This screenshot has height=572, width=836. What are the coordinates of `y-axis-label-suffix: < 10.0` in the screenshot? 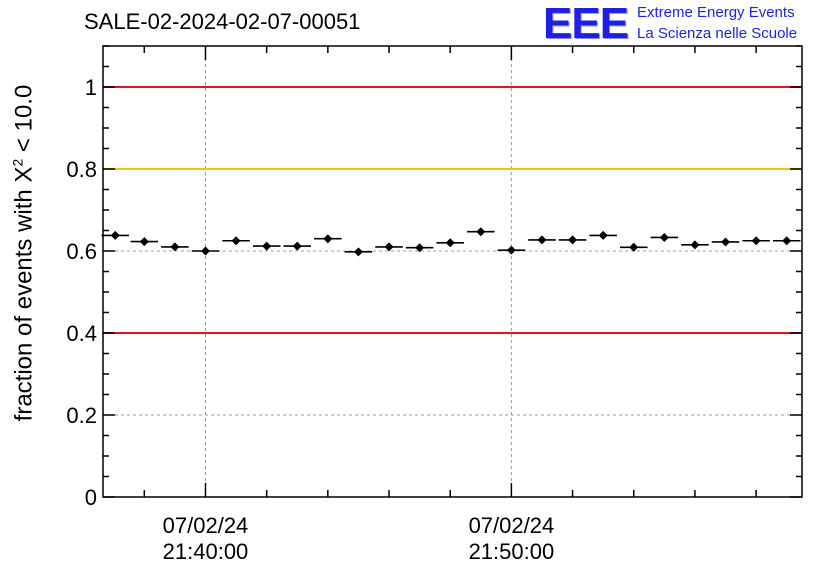 It's located at (24, 121).